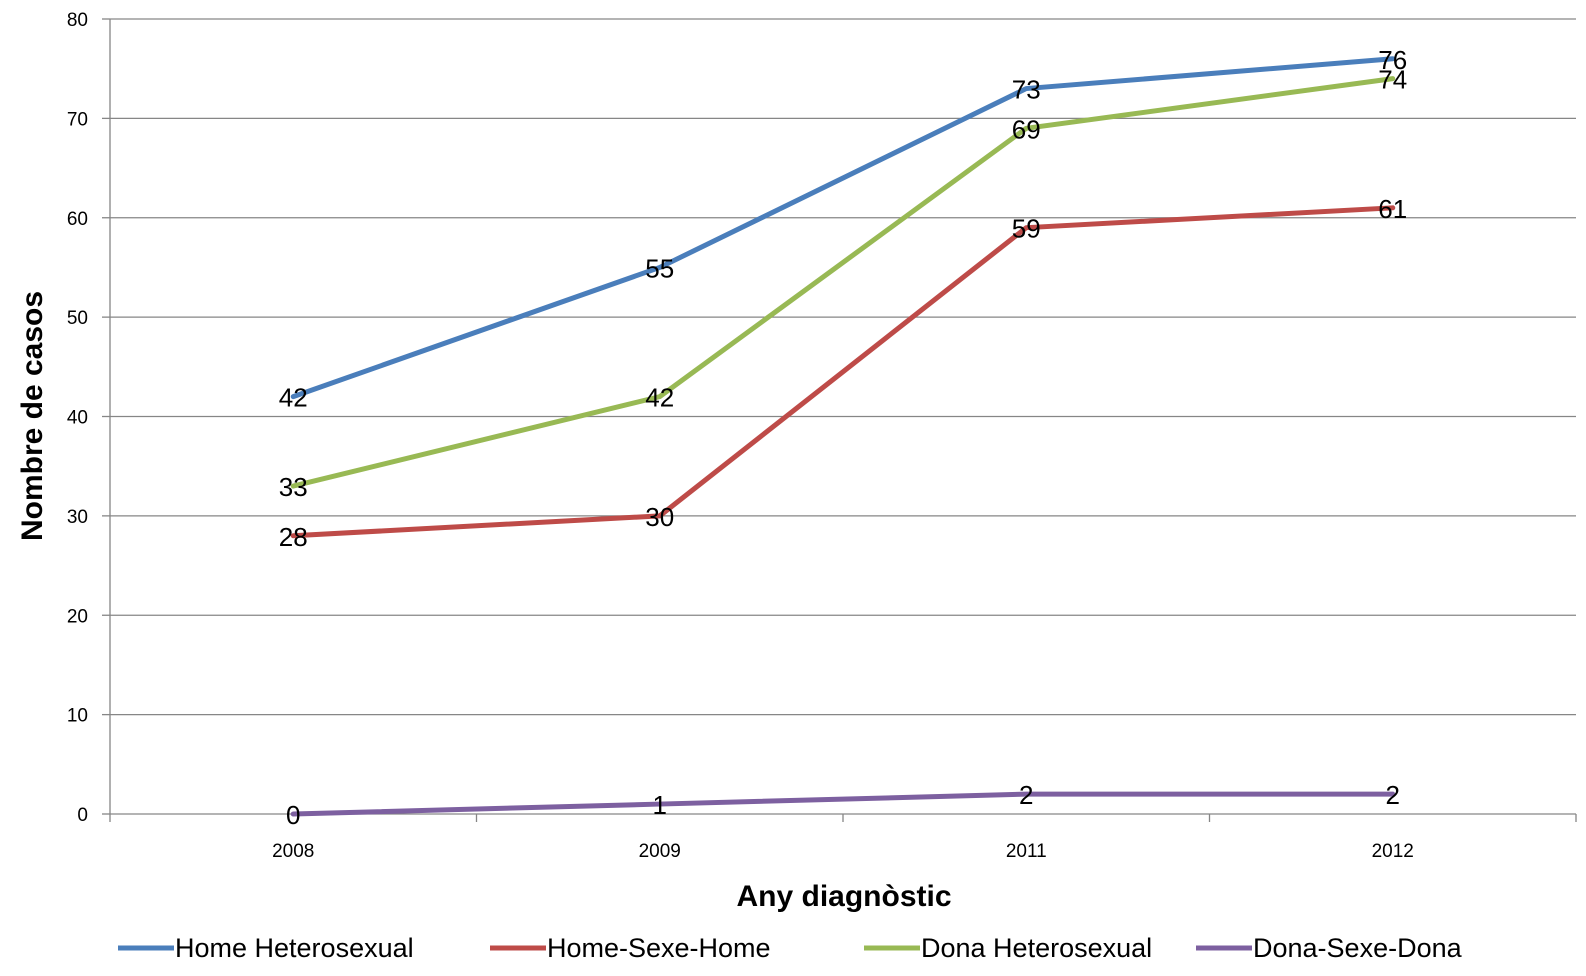 The image size is (1586, 976). What do you see at coordinates (77, 616) in the screenshot?
I see `y-tick-label: 20` at bounding box center [77, 616].